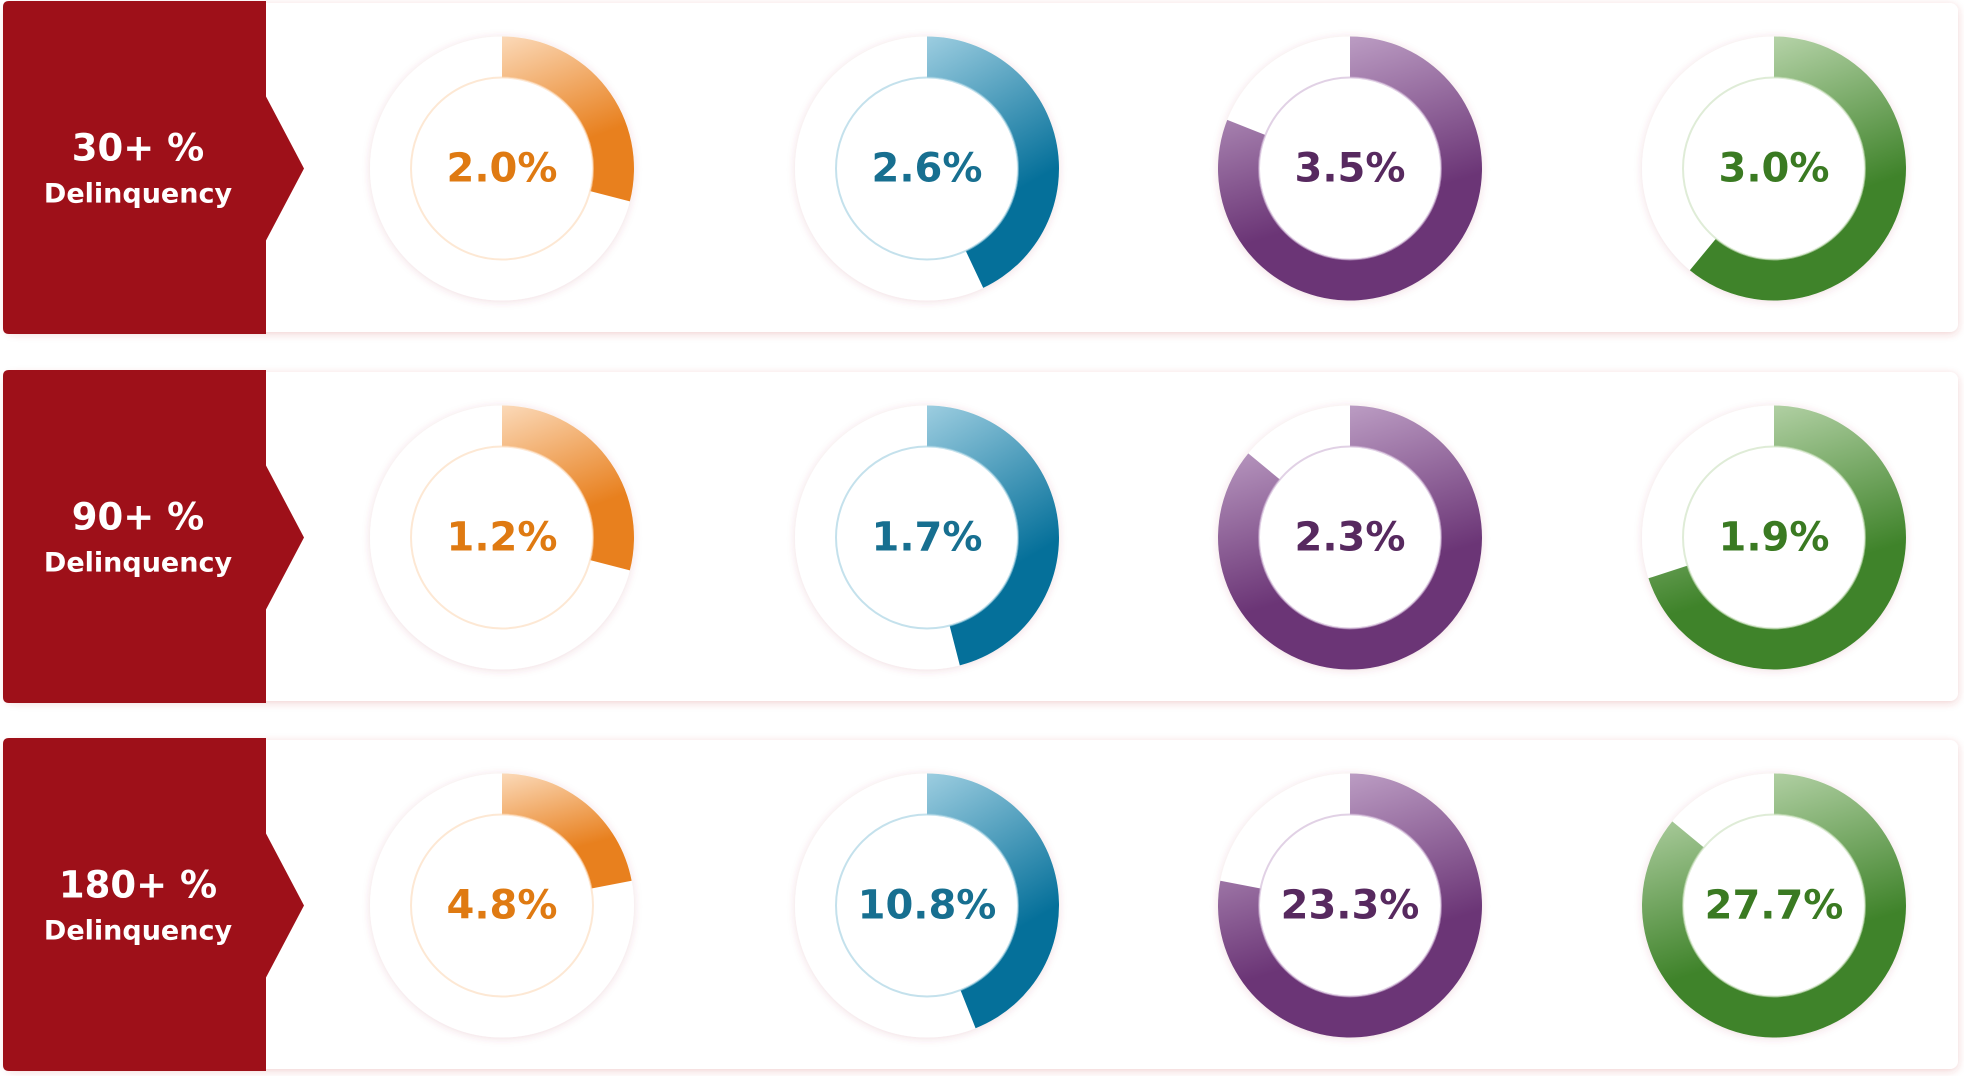  I want to click on ring-value: 2.6%, so click(927, 169).